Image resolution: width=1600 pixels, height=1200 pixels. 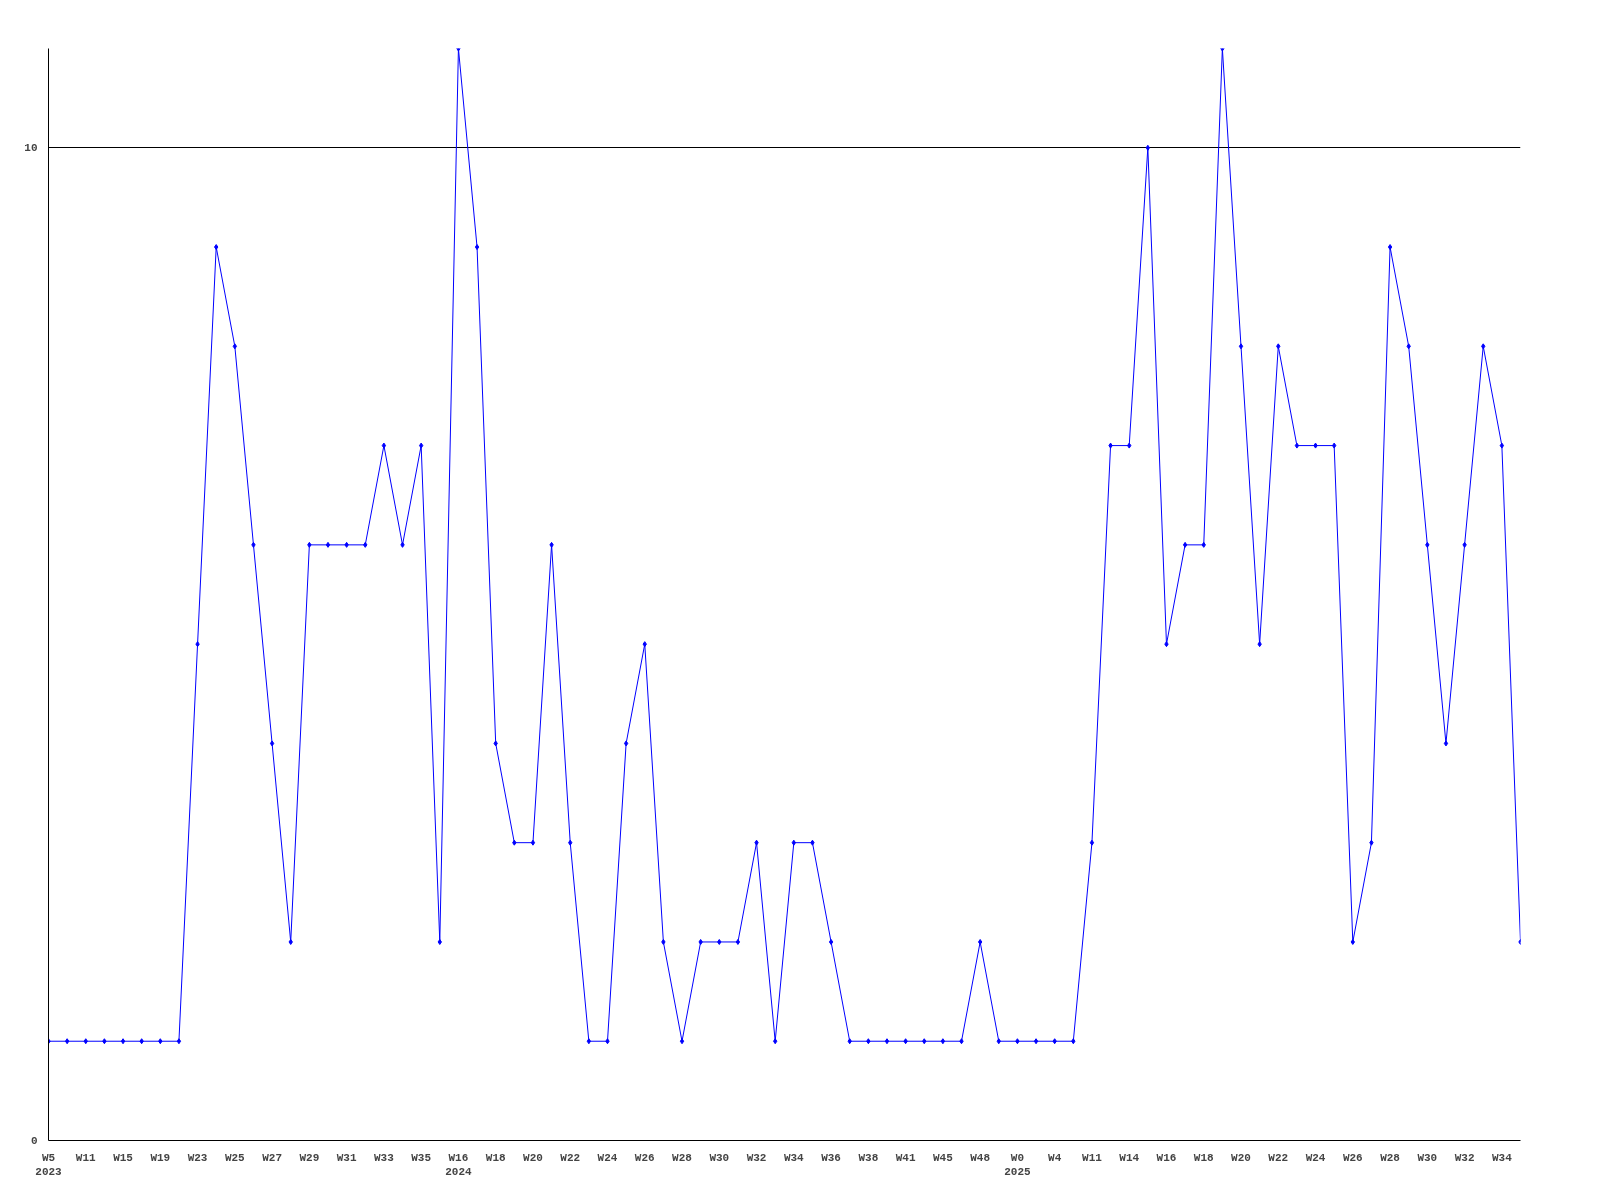 I want to click on x-tick-label: W16, so click(x=1166, y=1157).